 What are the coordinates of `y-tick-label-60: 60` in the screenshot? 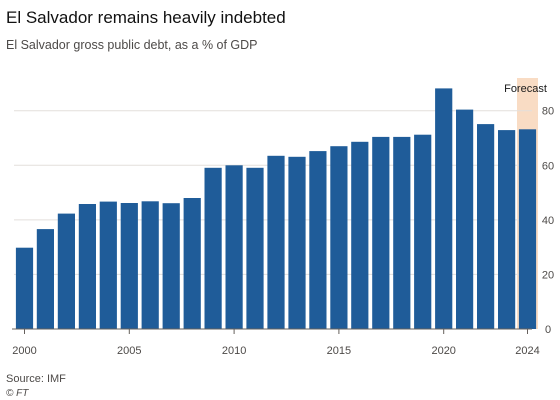 It's located at (548, 166).